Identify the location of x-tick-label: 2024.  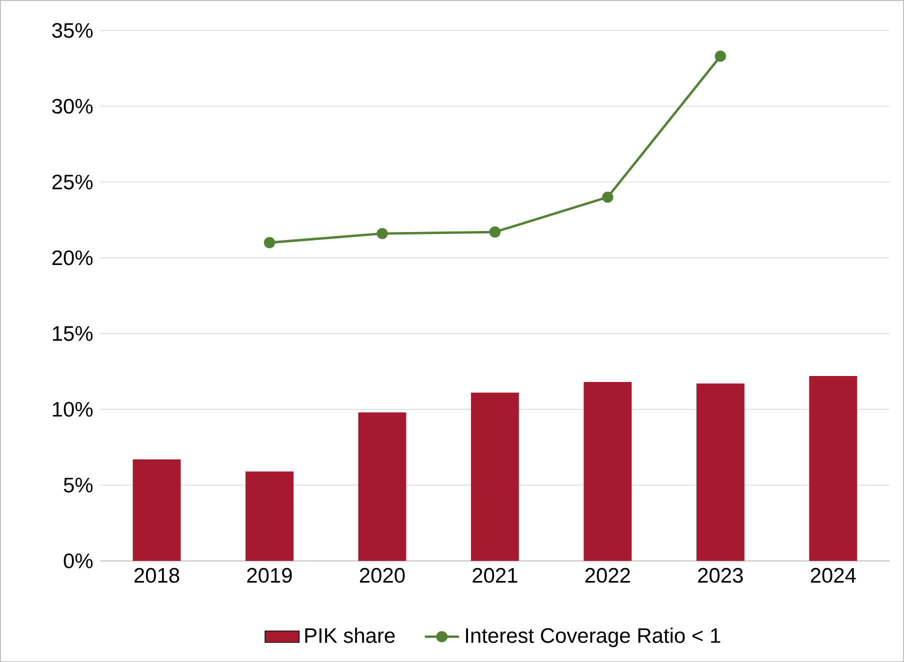
(833, 575).